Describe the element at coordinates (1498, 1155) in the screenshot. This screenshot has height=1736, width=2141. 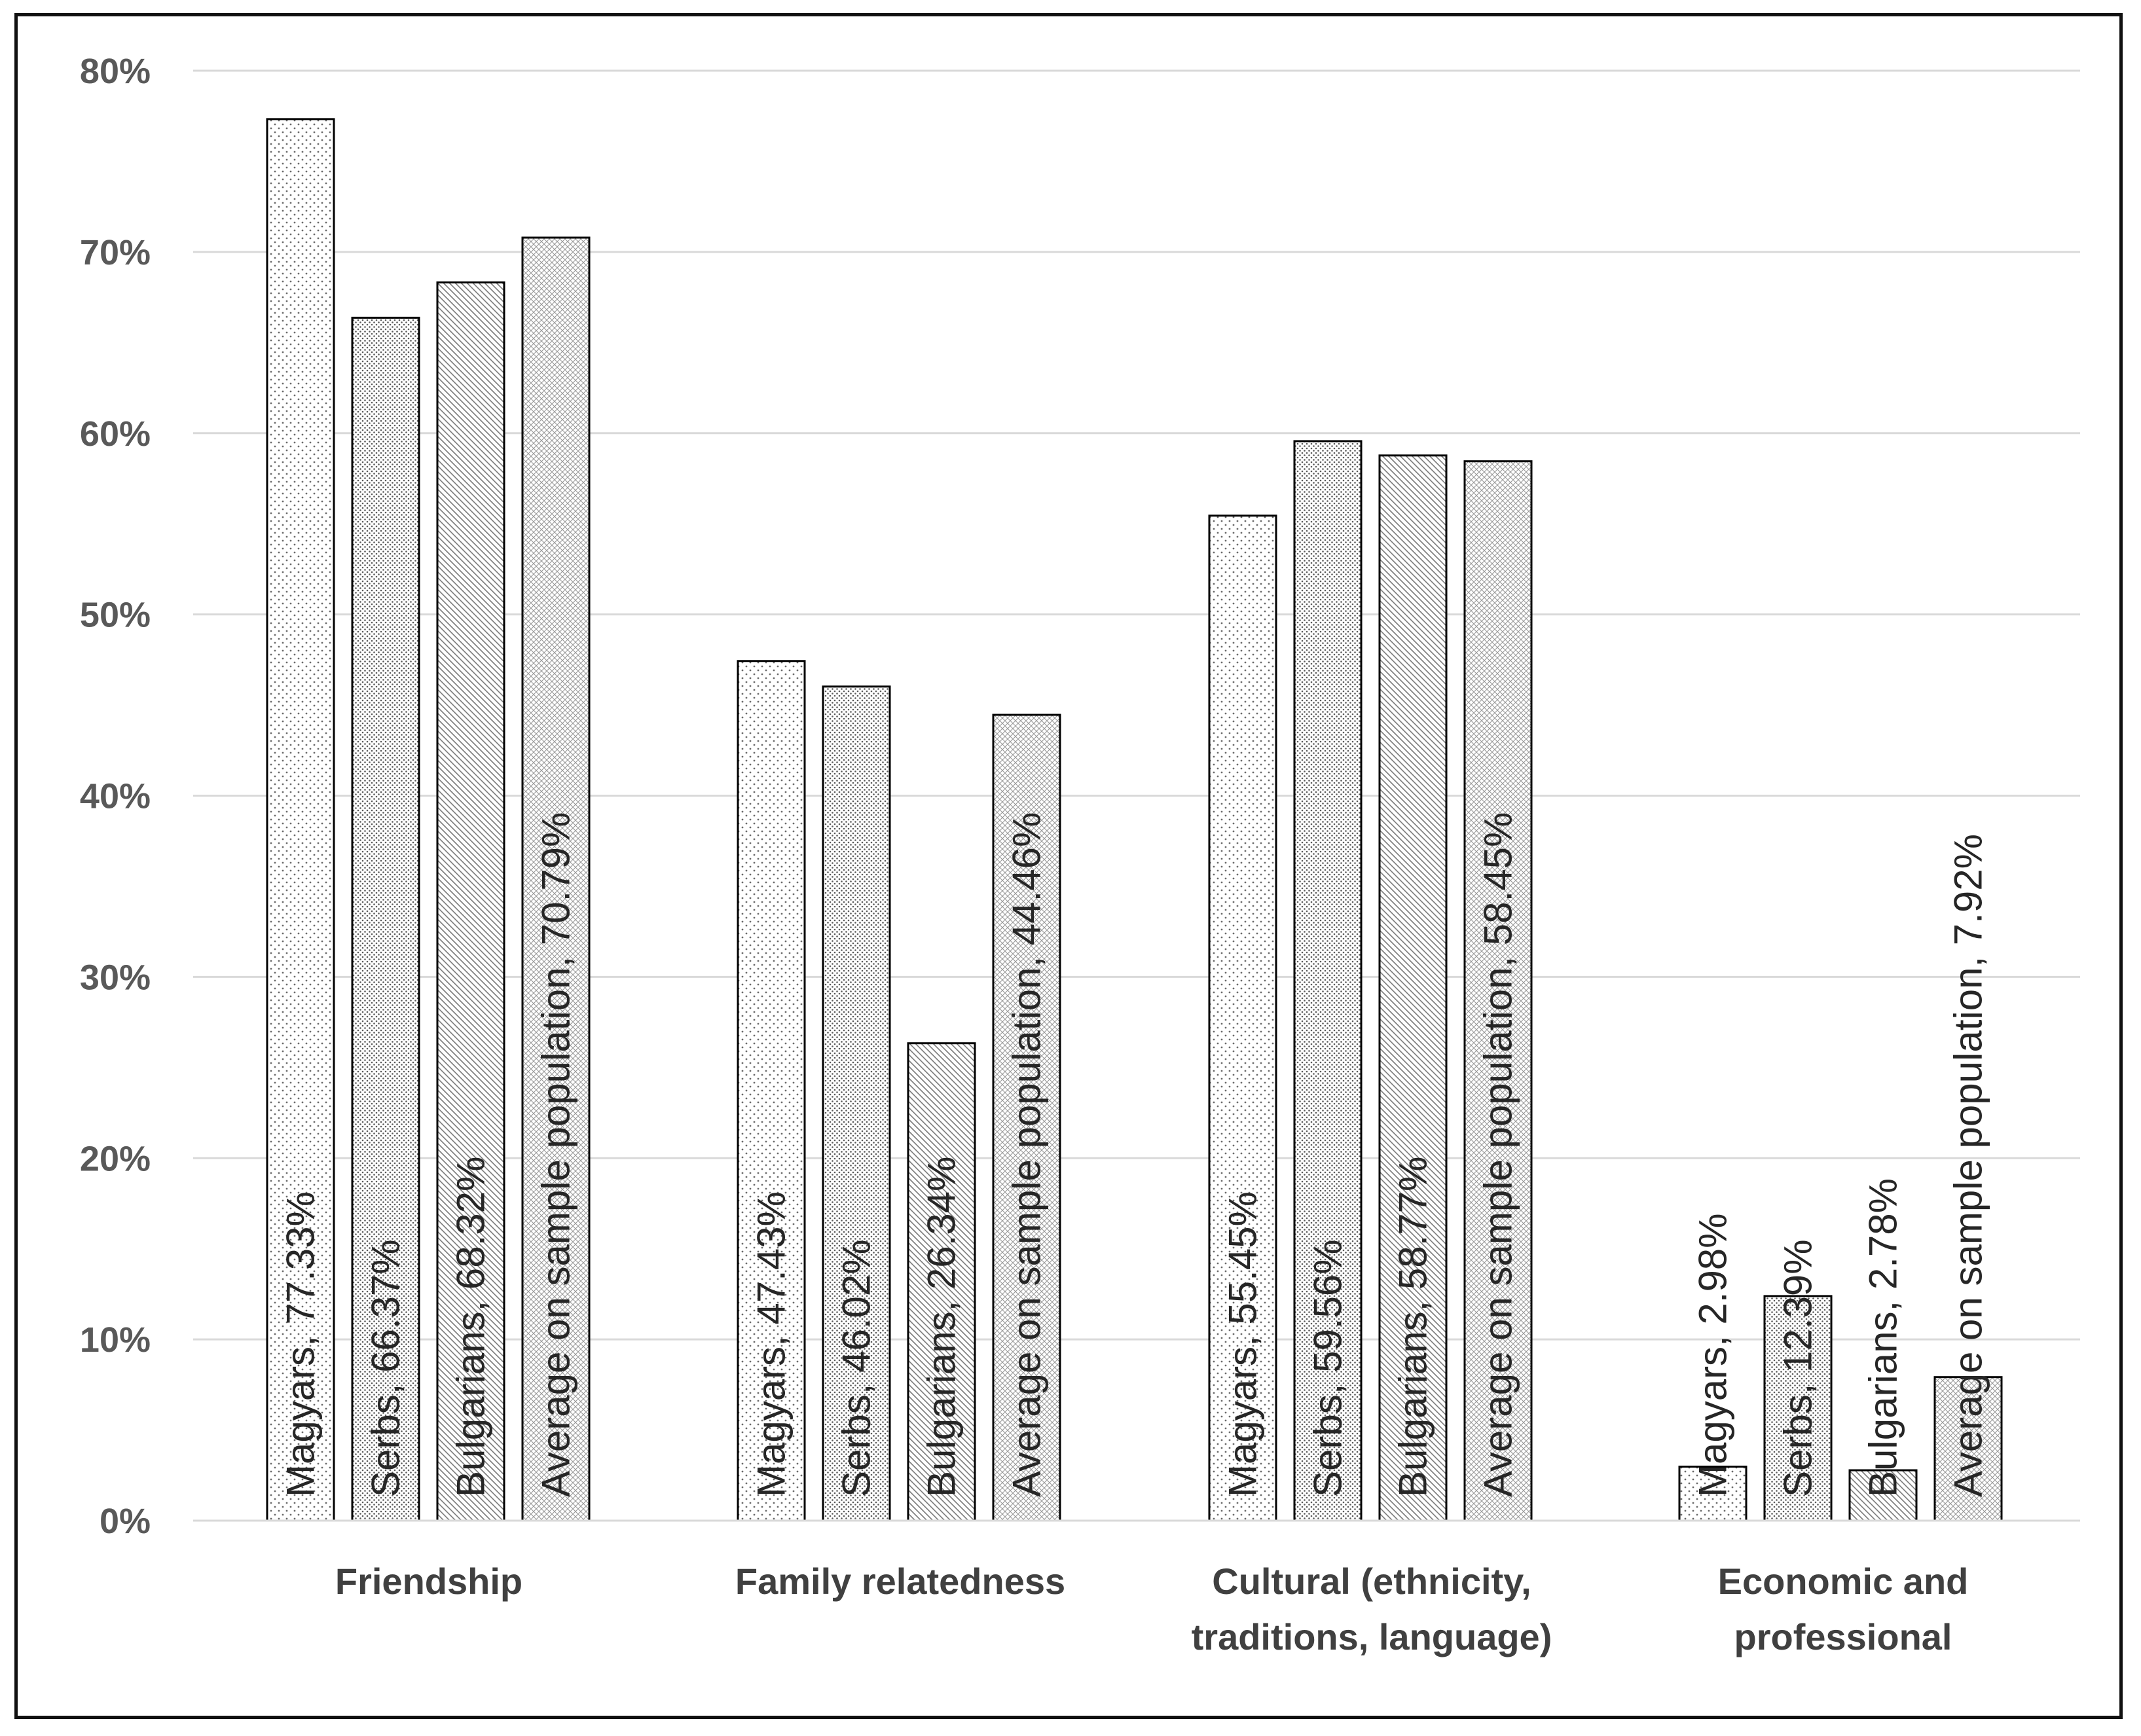
I see `data-label-average-on-sample-population-cultural-ethnicity-traditions-language: Average on sample population, 58.45%` at that location.